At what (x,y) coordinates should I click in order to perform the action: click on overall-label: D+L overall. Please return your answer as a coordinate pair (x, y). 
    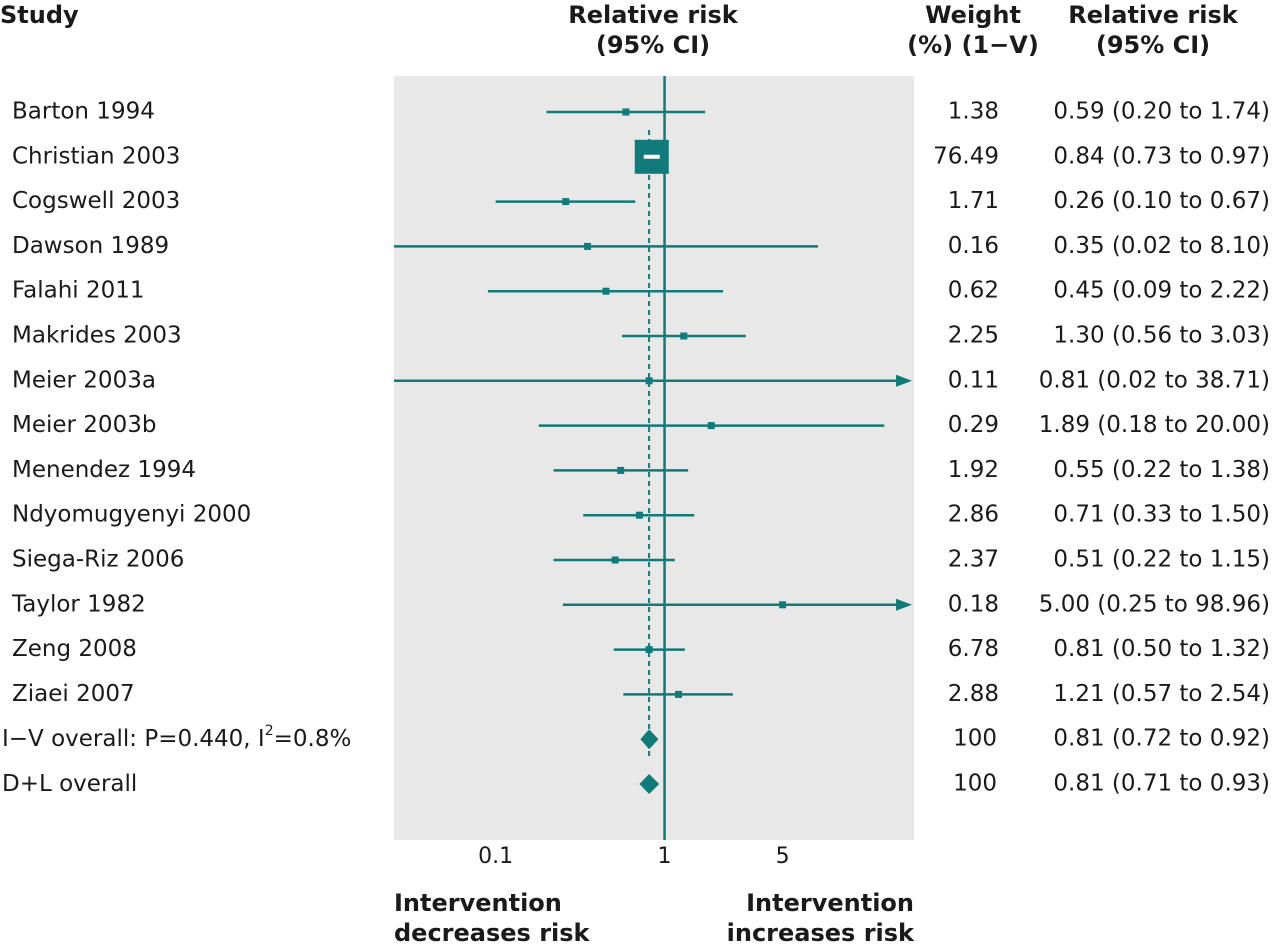
    Looking at the image, I should click on (69, 784).